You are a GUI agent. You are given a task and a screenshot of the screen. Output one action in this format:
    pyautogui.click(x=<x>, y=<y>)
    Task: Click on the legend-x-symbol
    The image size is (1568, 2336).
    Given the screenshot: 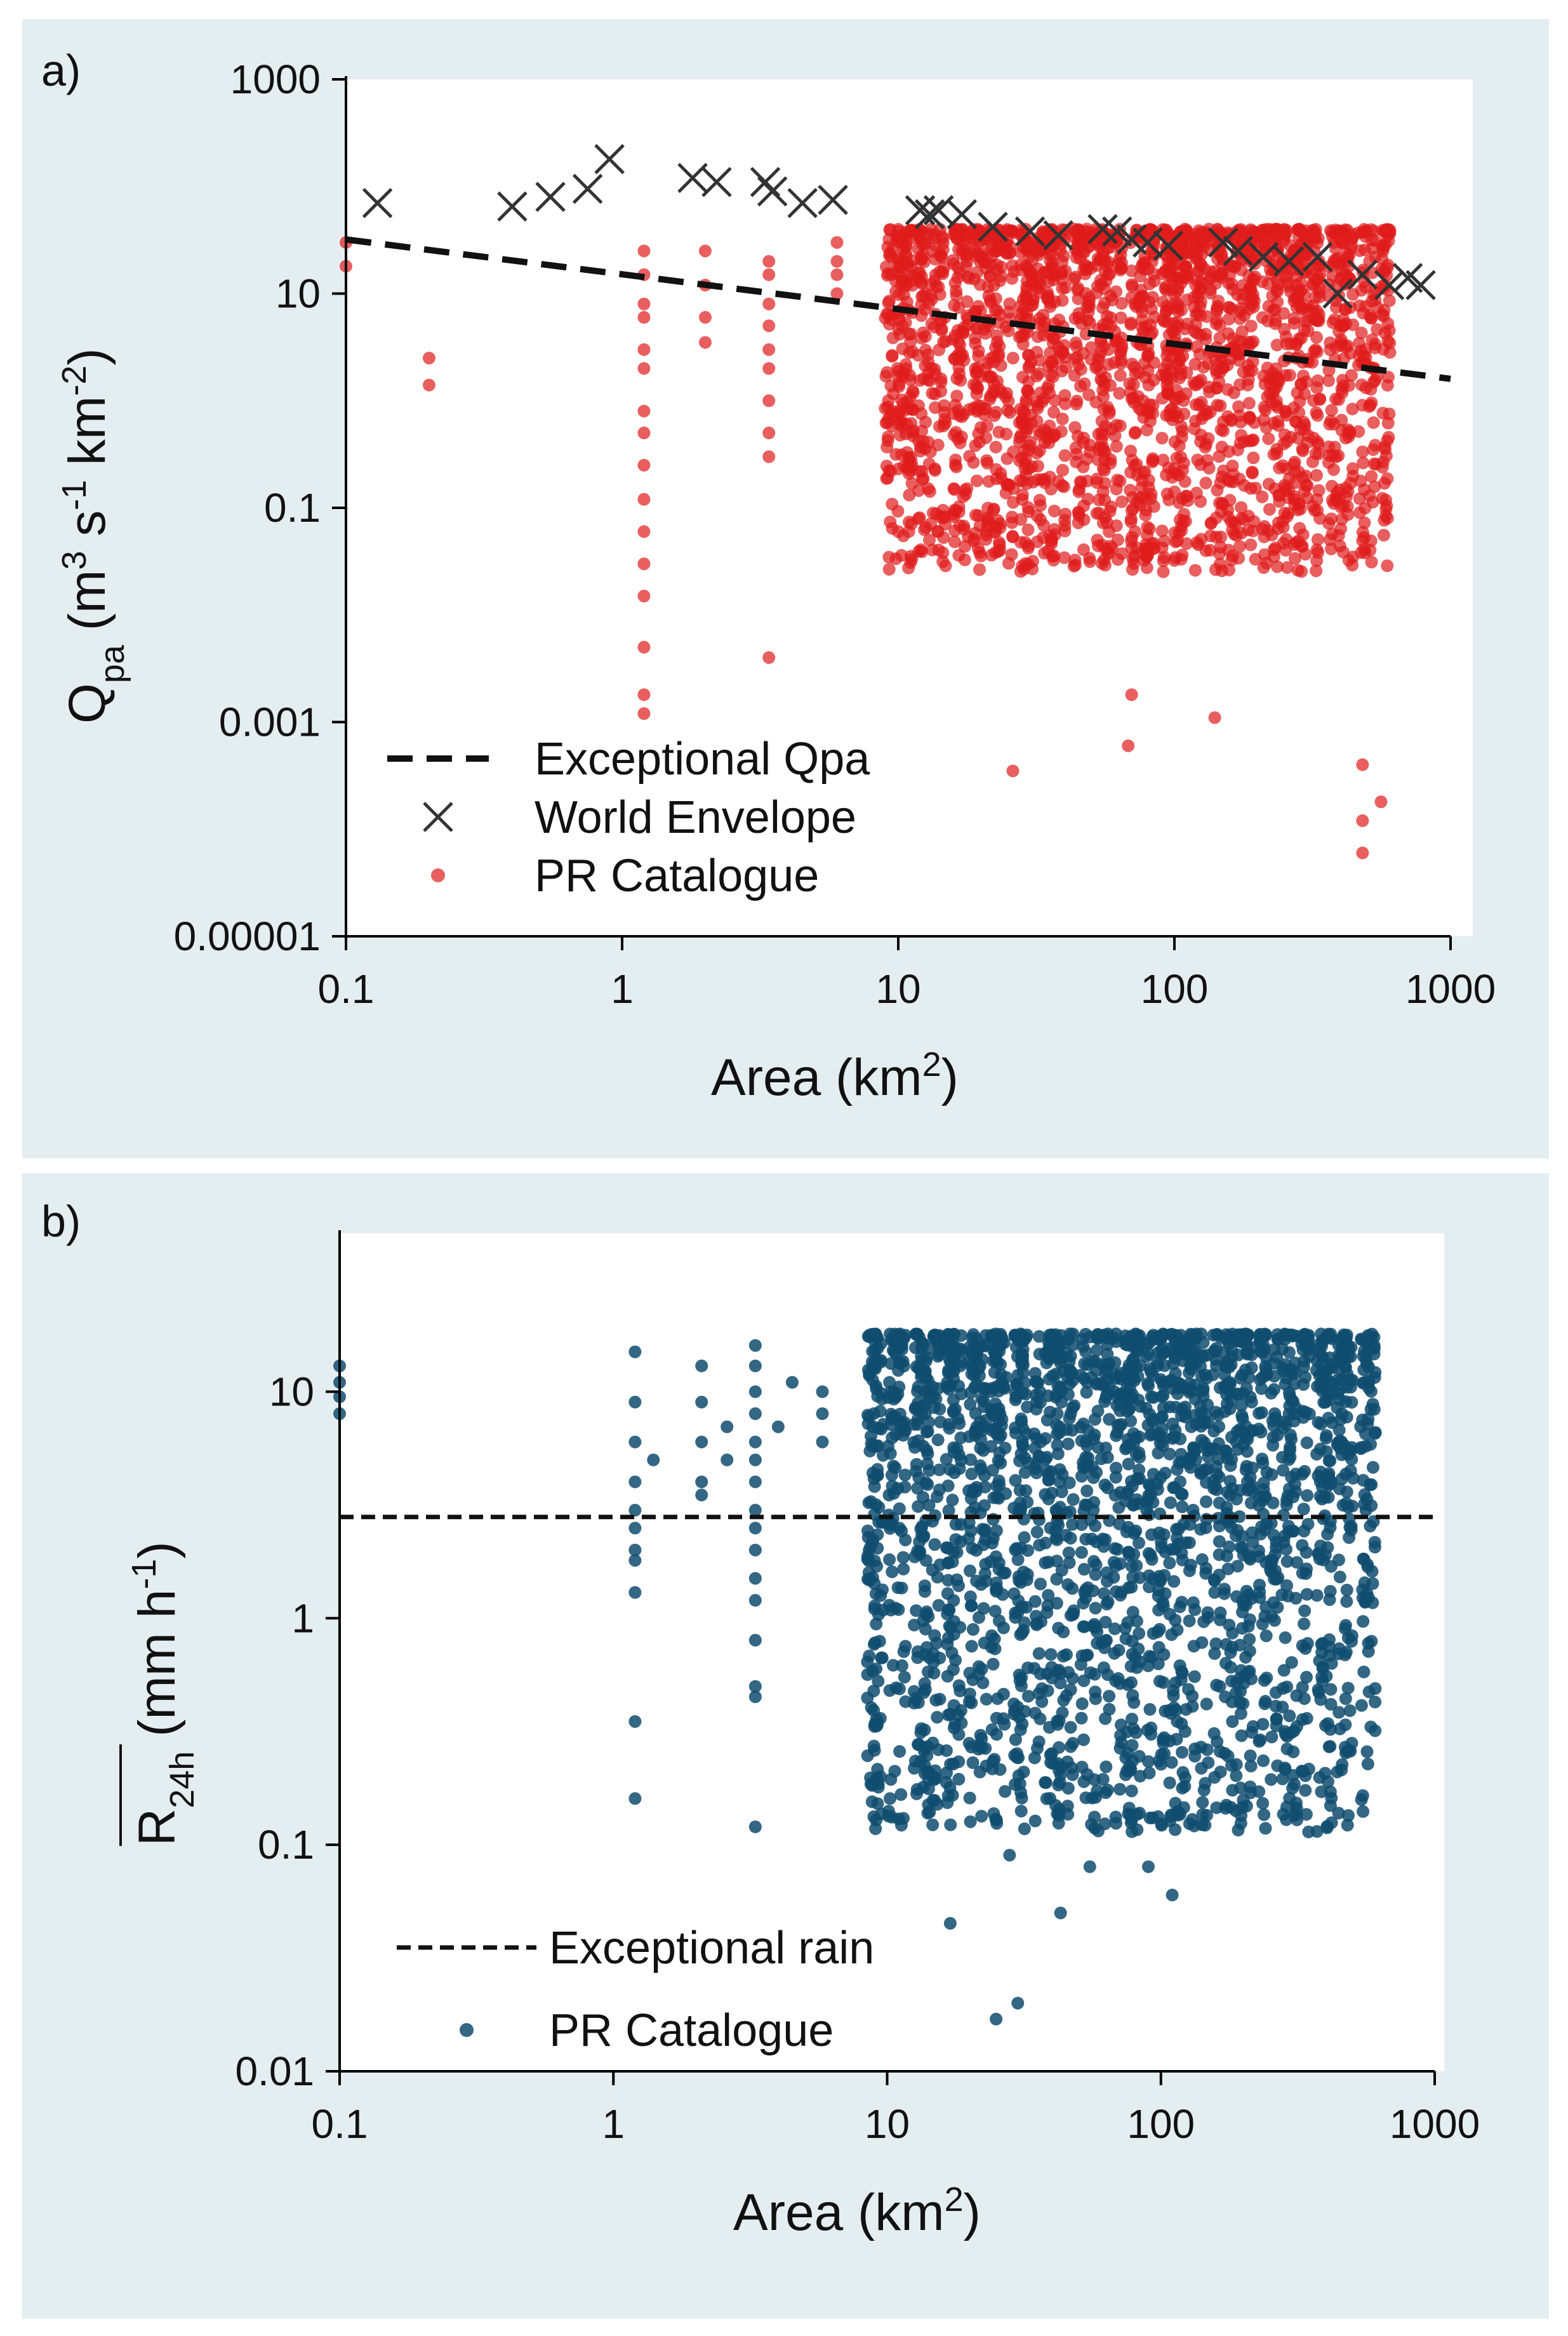 What is the action you would take?
    pyautogui.click(x=438, y=817)
    